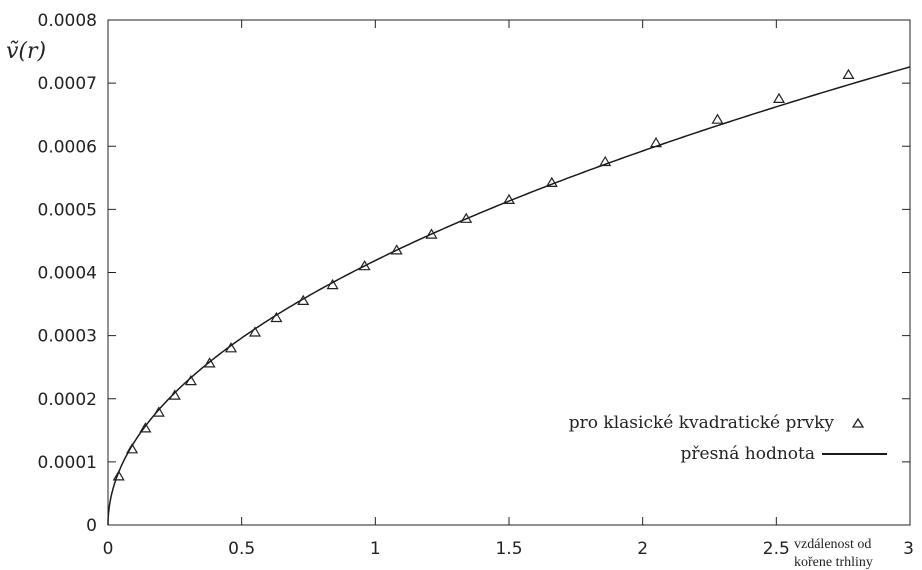 The width and height of the screenshot is (922, 570). What do you see at coordinates (642, 549) in the screenshot?
I see `x-tick-label: 2` at bounding box center [642, 549].